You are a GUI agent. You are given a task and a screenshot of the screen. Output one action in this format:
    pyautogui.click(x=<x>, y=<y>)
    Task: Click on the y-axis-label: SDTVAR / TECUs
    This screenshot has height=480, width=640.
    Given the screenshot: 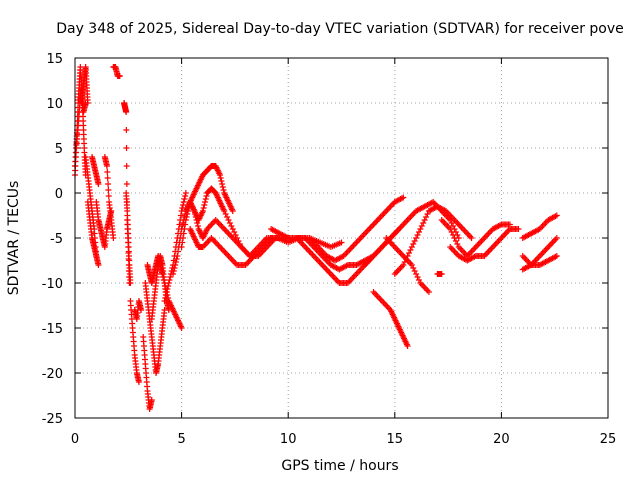 What is the action you would take?
    pyautogui.click(x=14, y=238)
    